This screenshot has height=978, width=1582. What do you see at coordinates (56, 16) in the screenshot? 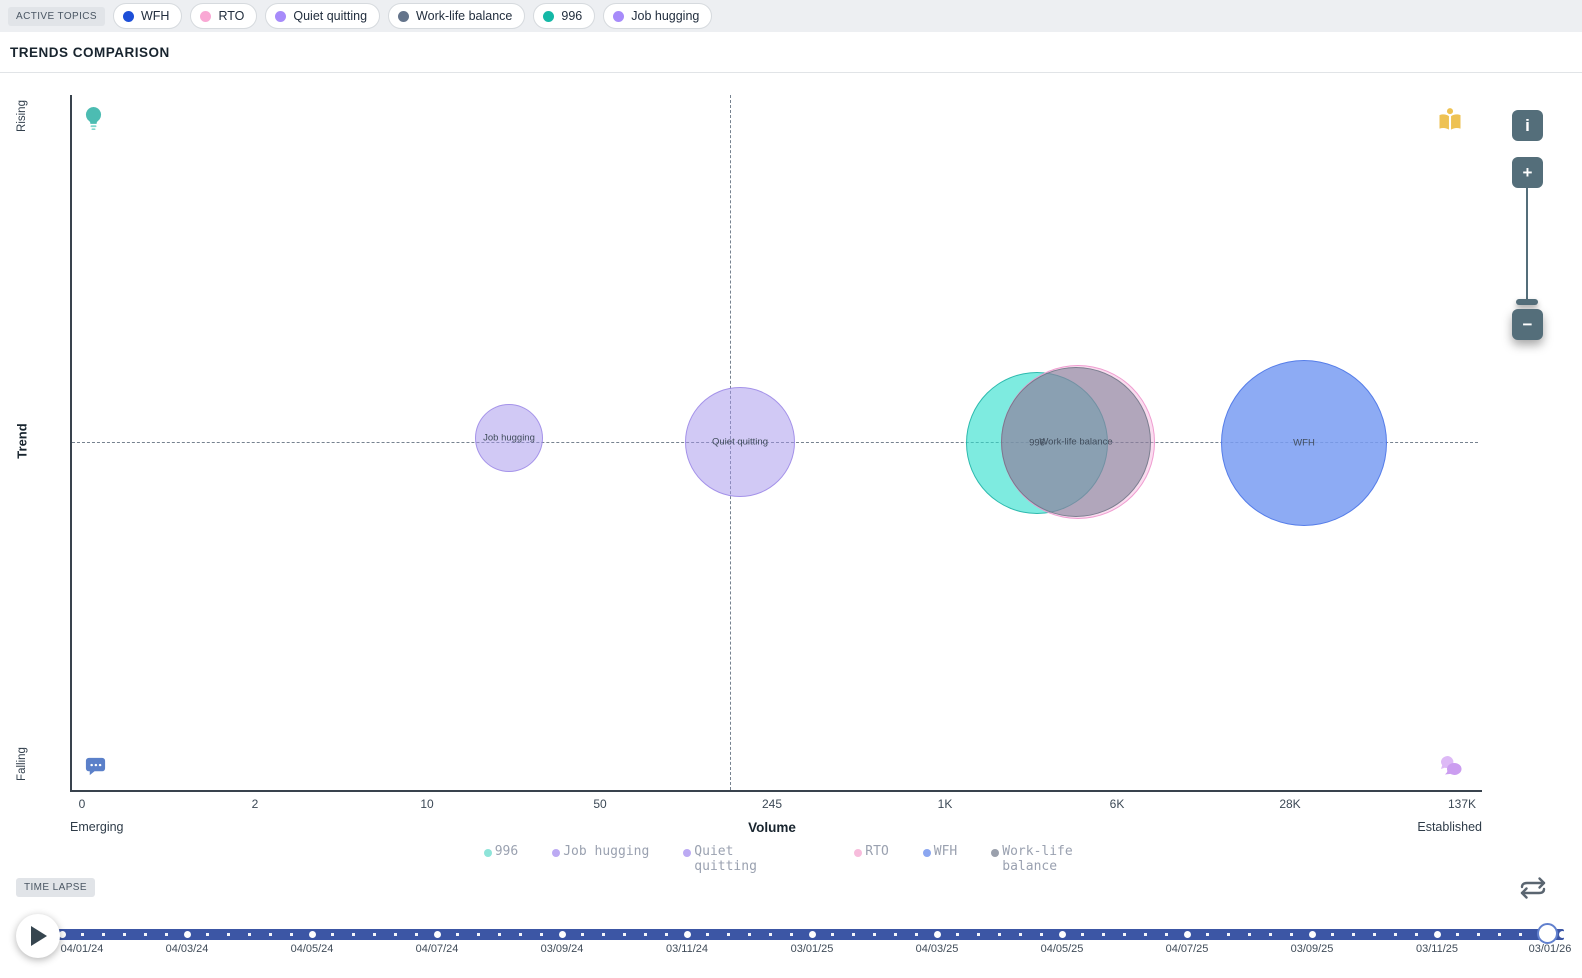
I see `active-topics-badge: ACTIVE TOPICS` at bounding box center [56, 16].